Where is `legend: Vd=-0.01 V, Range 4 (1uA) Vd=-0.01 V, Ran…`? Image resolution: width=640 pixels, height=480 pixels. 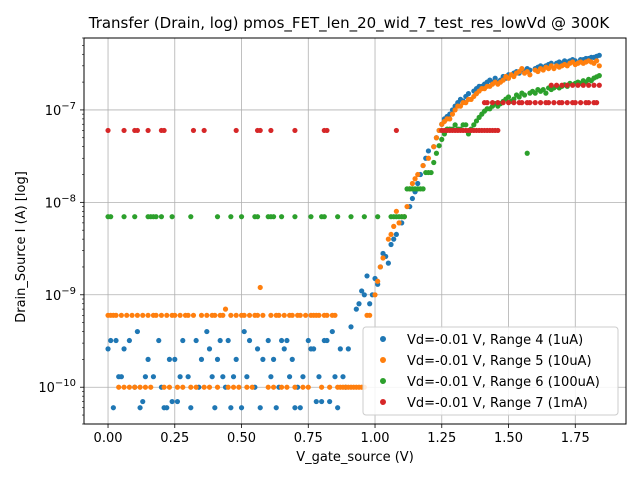
legend: Vd=-0.01 V, Range 4 (1uA) Vd=-0.01 V, Ran… is located at coordinates (490, 371).